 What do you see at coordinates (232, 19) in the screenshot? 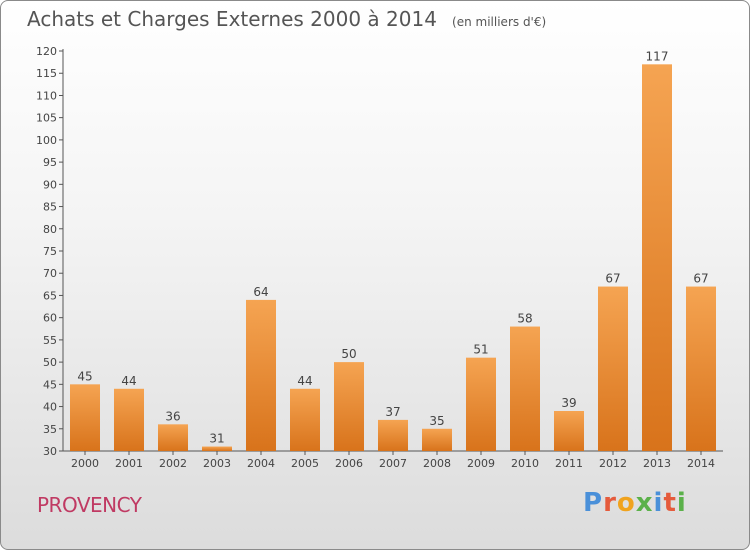
I see `chart-title: Achats et Charges Externes 2000 à 2014` at bounding box center [232, 19].